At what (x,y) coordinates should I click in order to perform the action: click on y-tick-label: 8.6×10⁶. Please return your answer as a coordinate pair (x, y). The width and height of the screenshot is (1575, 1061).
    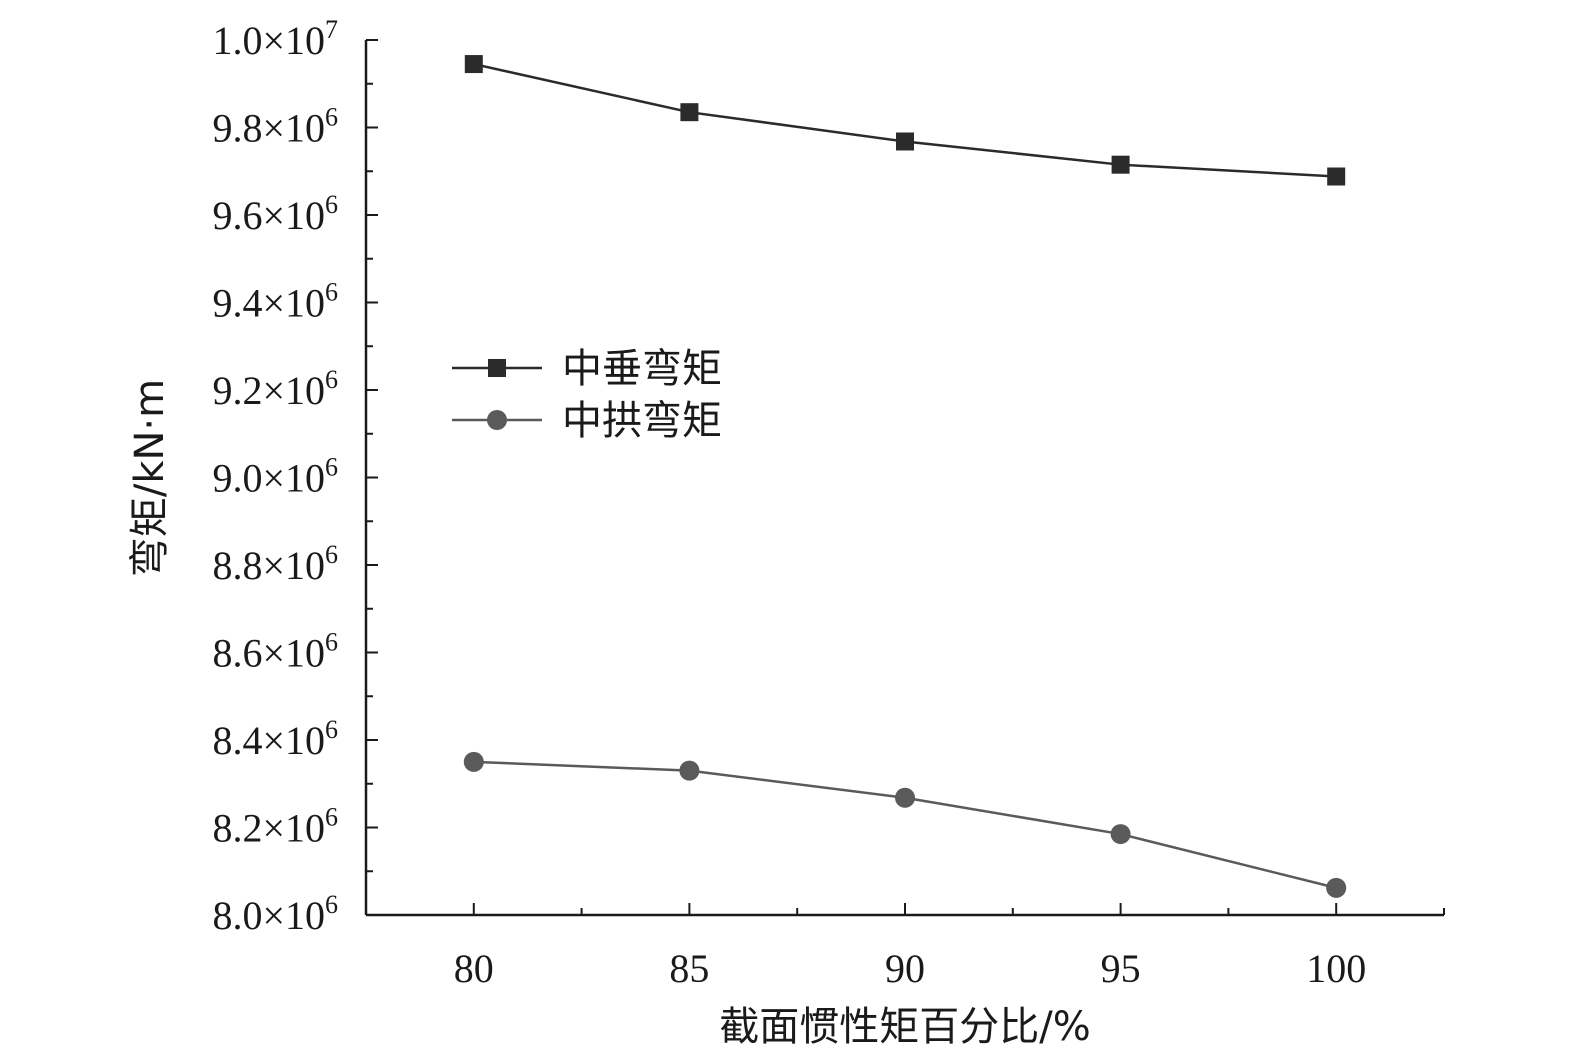
    Looking at the image, I should click on (275, 652).